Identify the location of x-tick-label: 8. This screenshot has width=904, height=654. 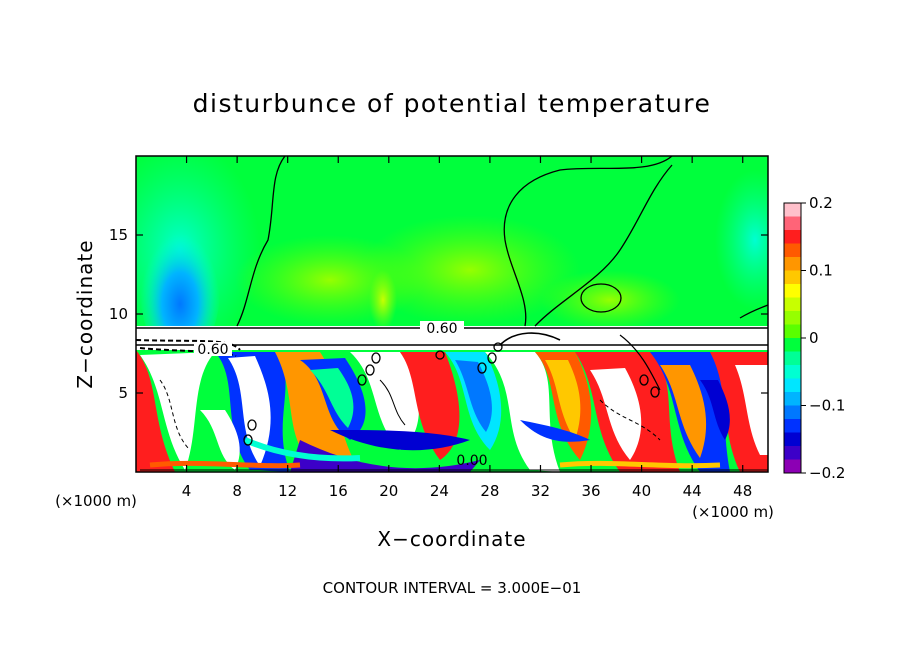
(237, 491).